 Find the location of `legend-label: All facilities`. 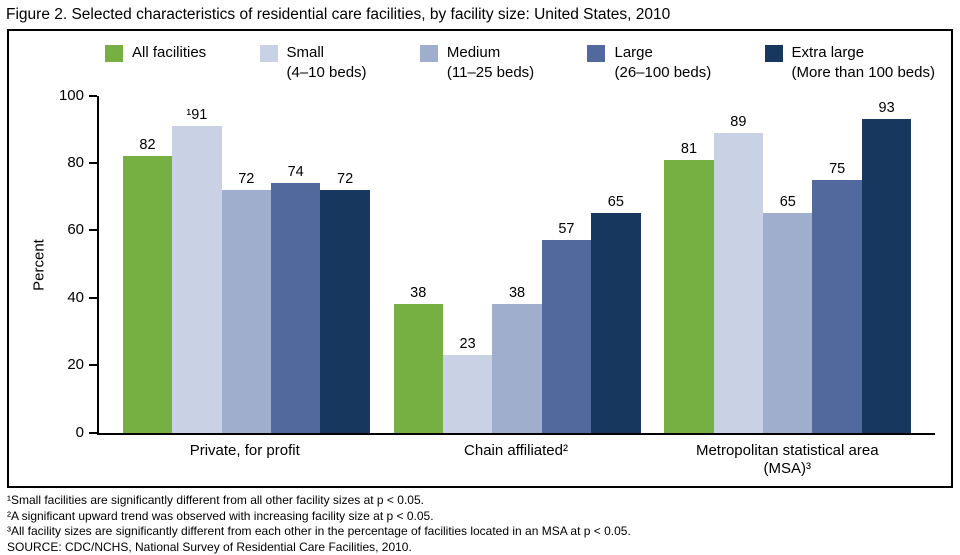

legend-label: All facilities is located at coordinates (169, 52).